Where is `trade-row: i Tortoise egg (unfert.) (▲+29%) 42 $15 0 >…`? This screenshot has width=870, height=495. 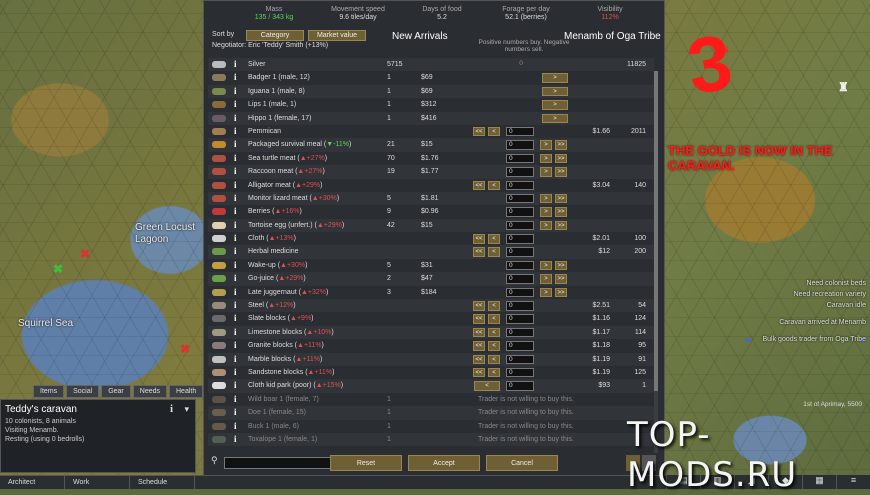
trade-row: i Tortoise egg (unfert.) (▲+29%) 42 $15 0 >… is located at coordinates (431, 225).